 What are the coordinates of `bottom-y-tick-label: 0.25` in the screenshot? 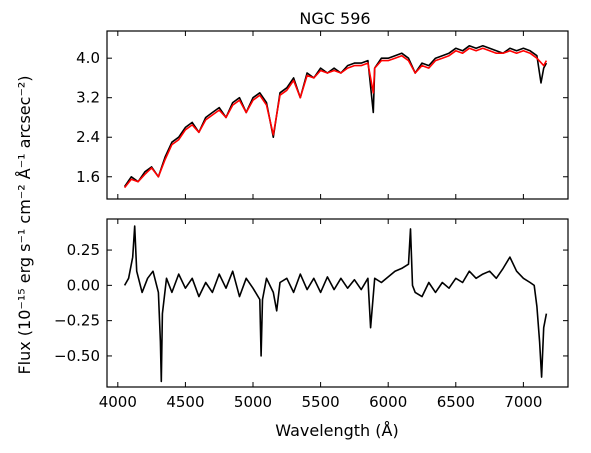 It's located at (83, 250).